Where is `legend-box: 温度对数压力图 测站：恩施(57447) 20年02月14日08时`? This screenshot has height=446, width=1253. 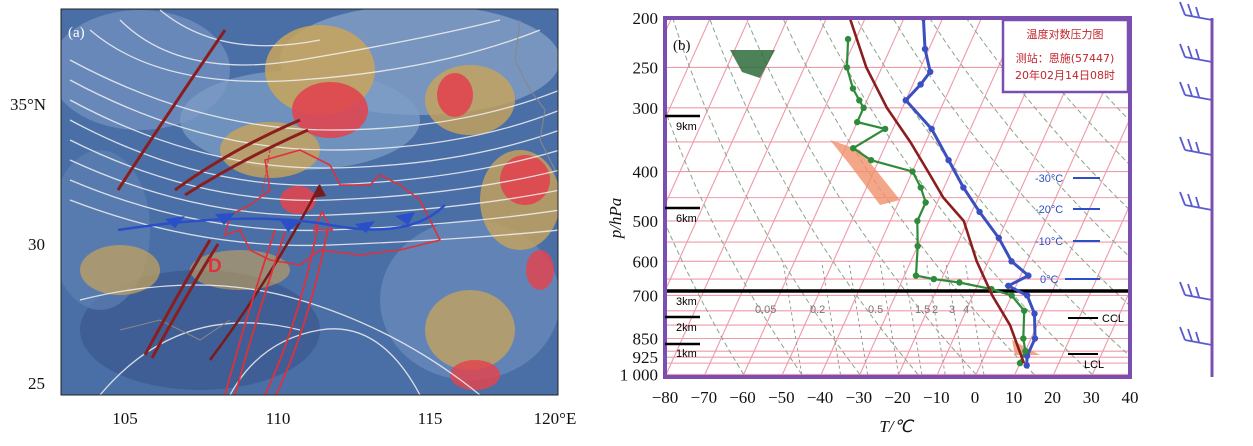
legend-box: 温度对数压力图 测站：恩施(57447) 20年02月14日08时 is located at coordinates (1065, 56).